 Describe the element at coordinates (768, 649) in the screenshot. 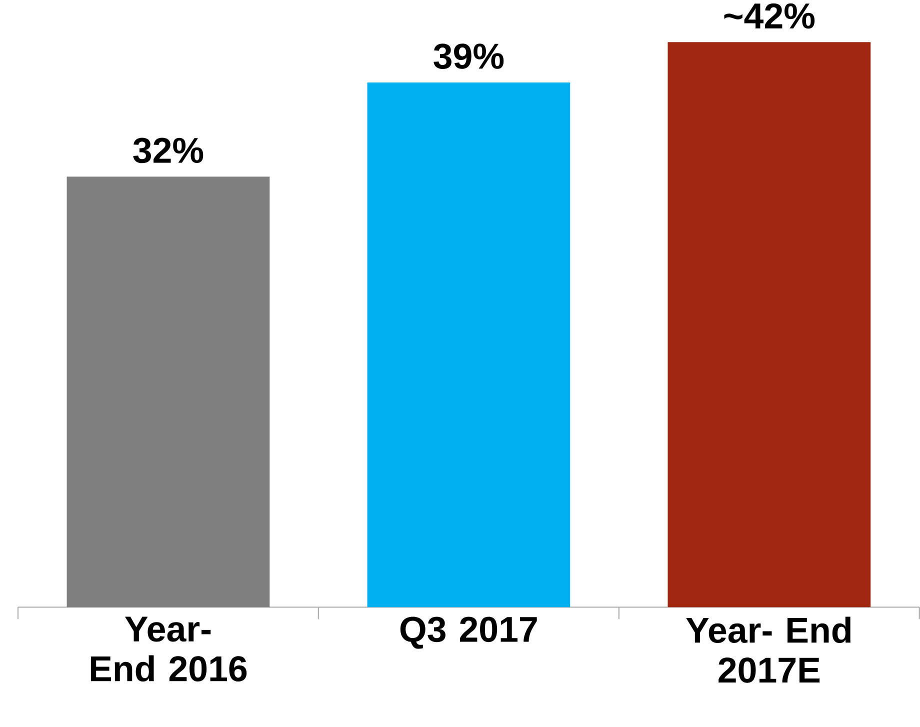

I see `x-tick-label: Year- End 2017E` at that location.